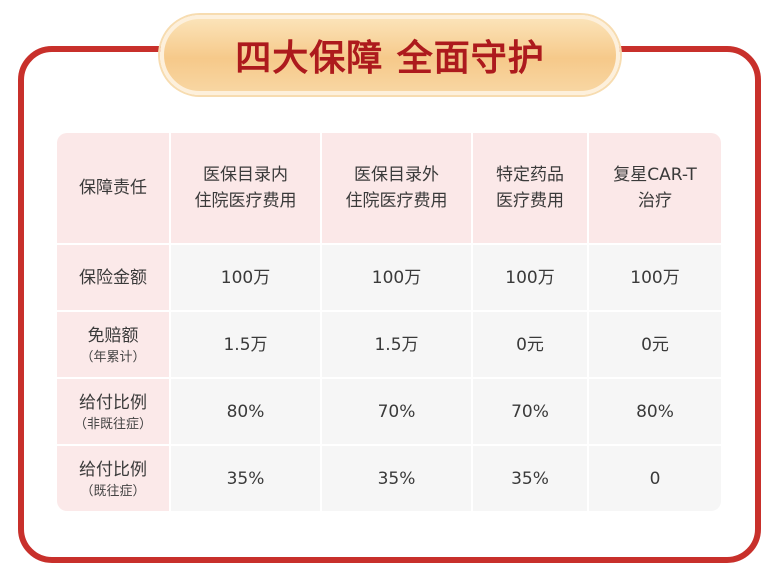  What do you see at coordinates (530, 175) in the screenshot?
I see `column-header-line: 特定药品` at bounding box center [530, 175].